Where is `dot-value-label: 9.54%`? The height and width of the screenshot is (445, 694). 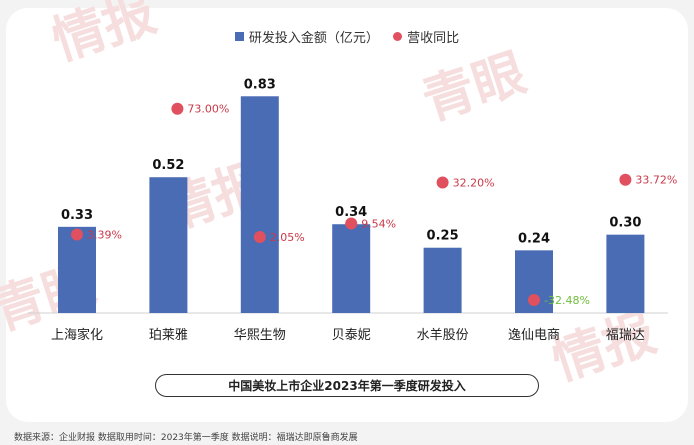
dot-value-label: 9.54% is located at coordinates (378, 223).